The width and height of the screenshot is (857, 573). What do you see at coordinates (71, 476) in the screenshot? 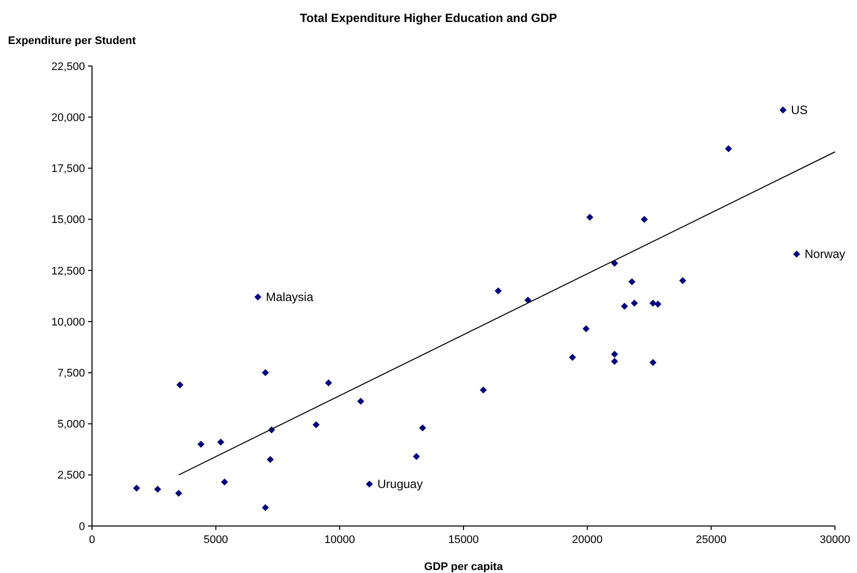
I see `y-tick-label: 2,500` at bounding box center [71, 476].